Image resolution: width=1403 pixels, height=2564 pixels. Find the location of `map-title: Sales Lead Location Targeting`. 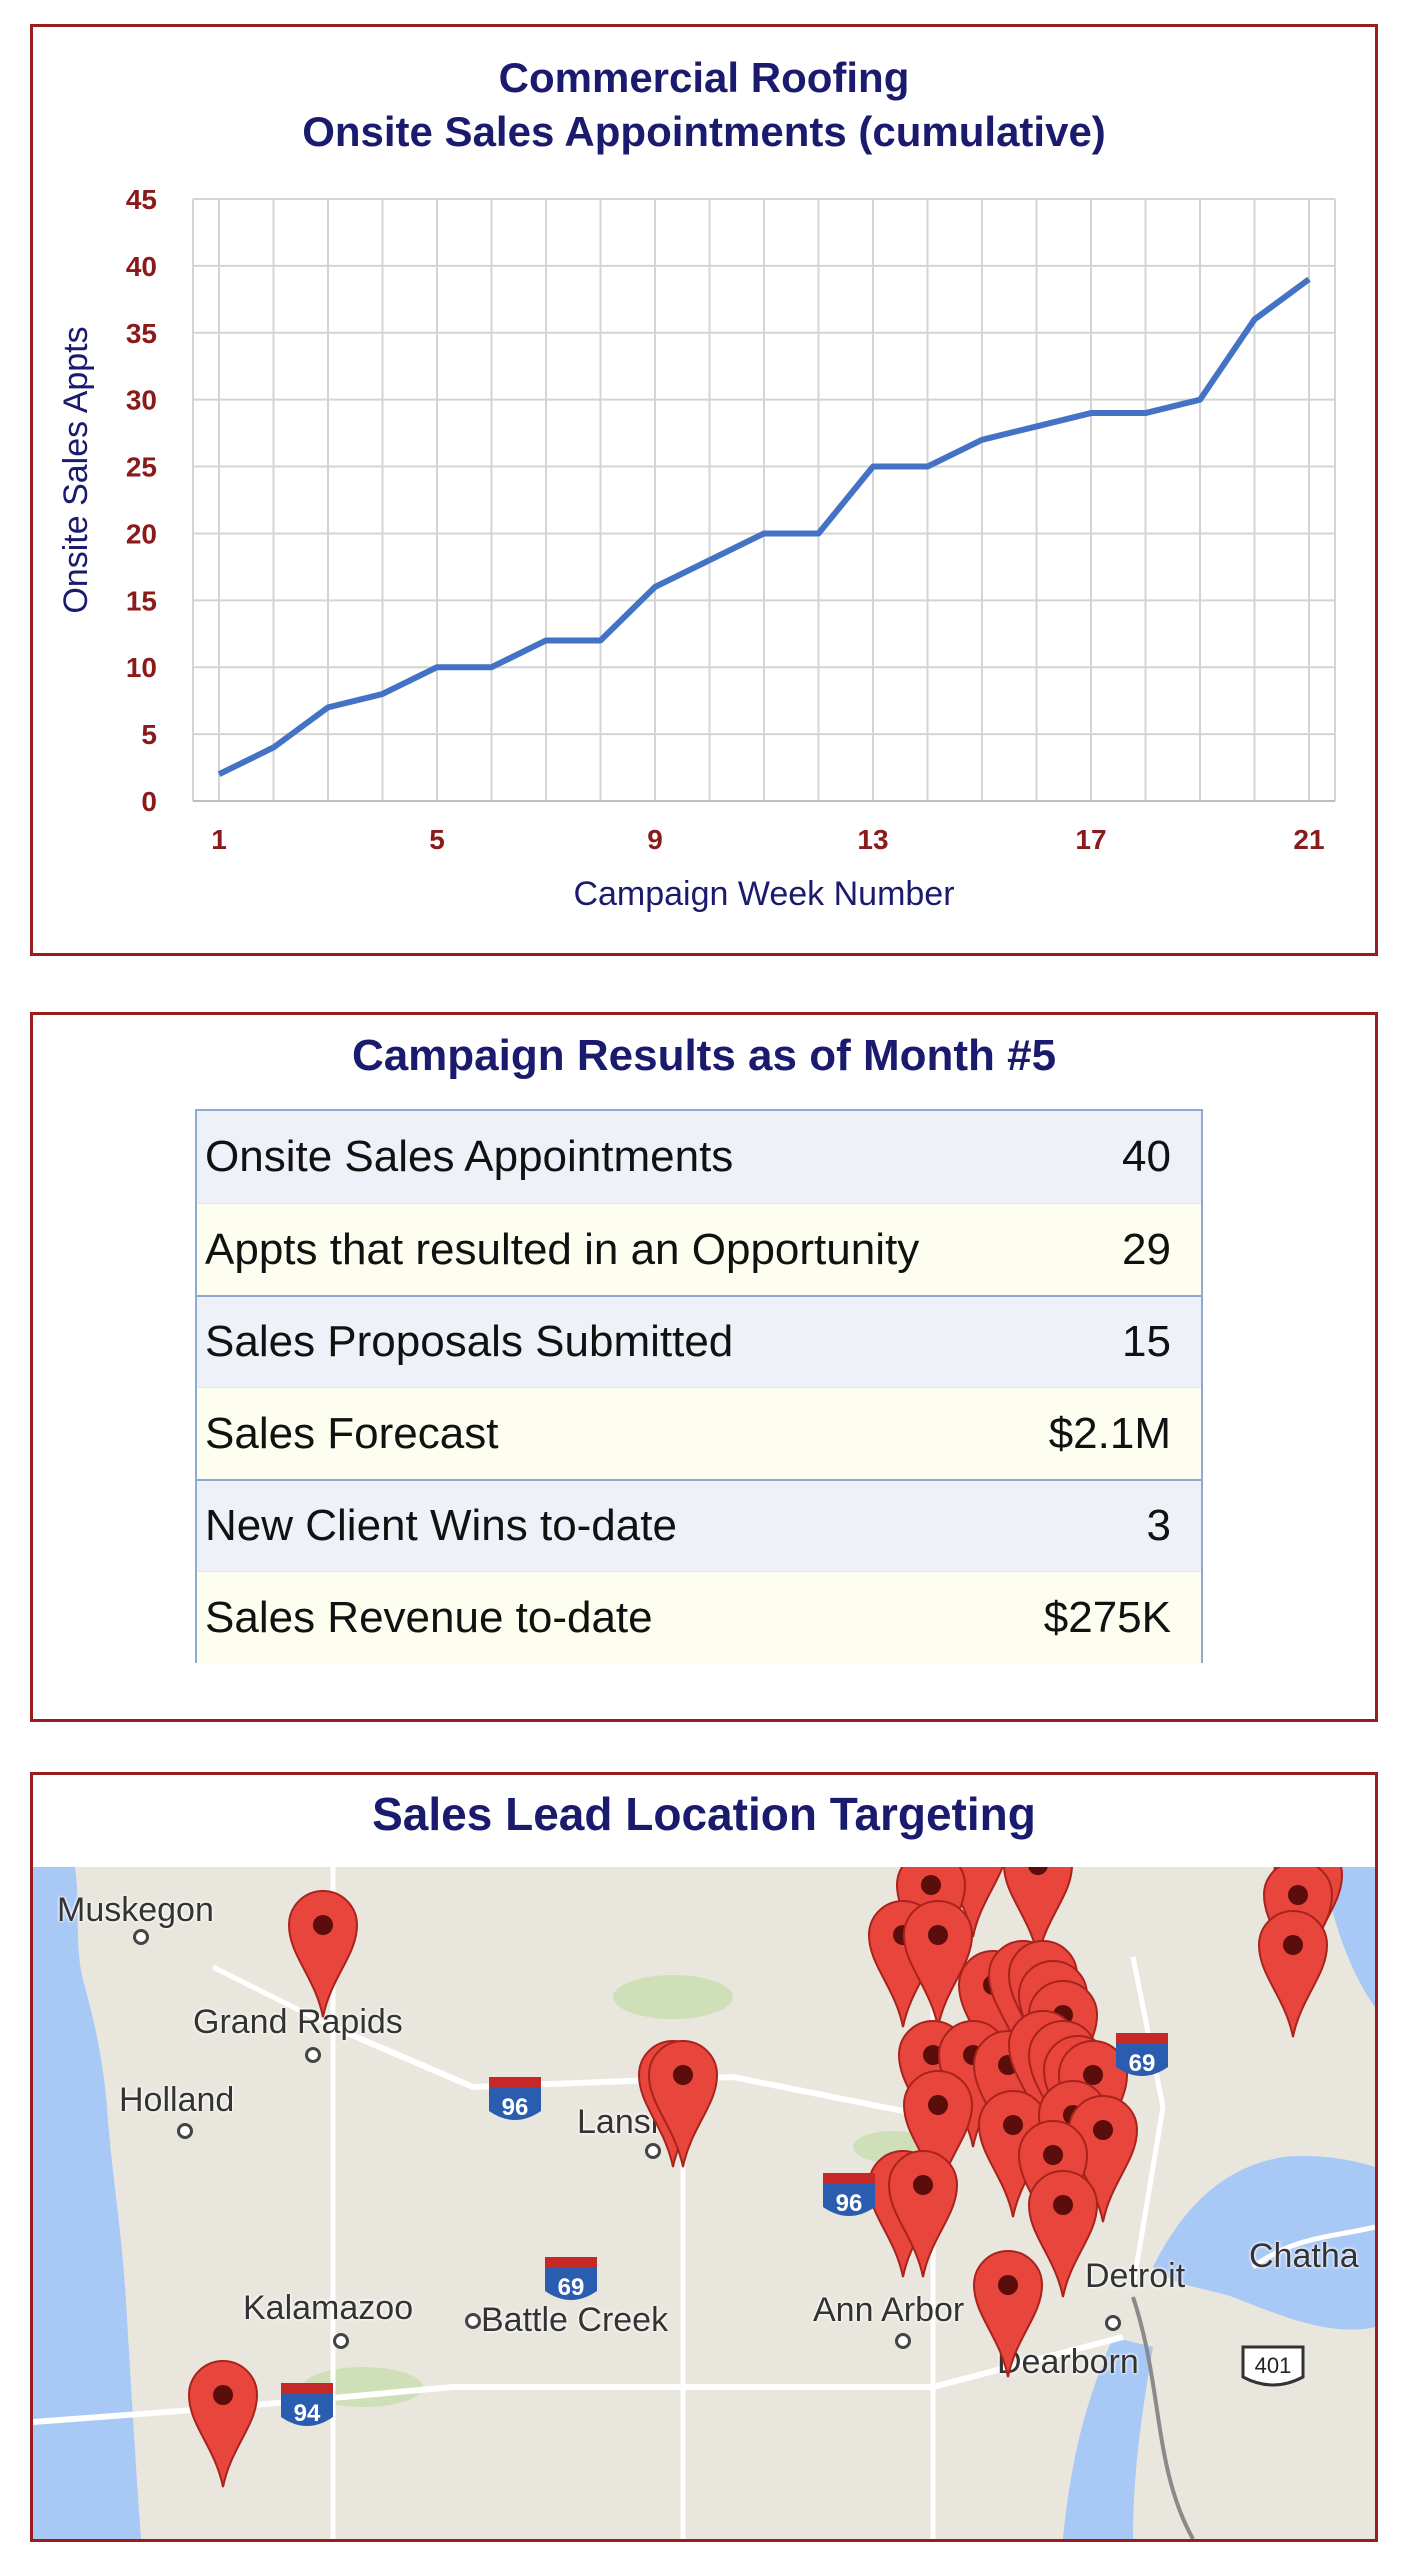

map-title: Sales Lead Location Targeting is located at coordinates (704, 1814).